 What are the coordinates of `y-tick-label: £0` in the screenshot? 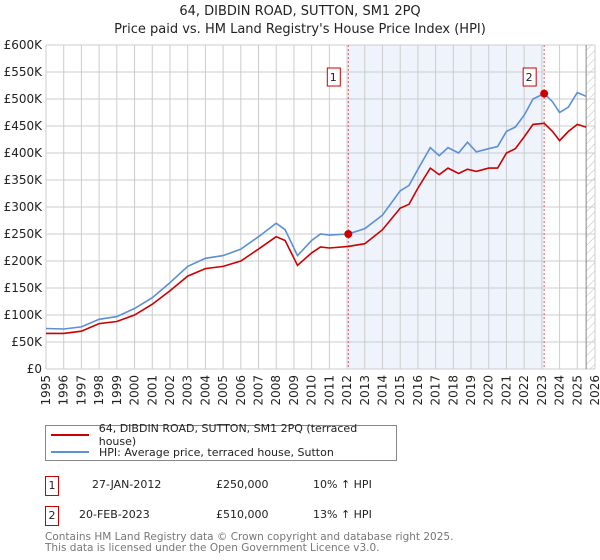 It's located at (34, 369).